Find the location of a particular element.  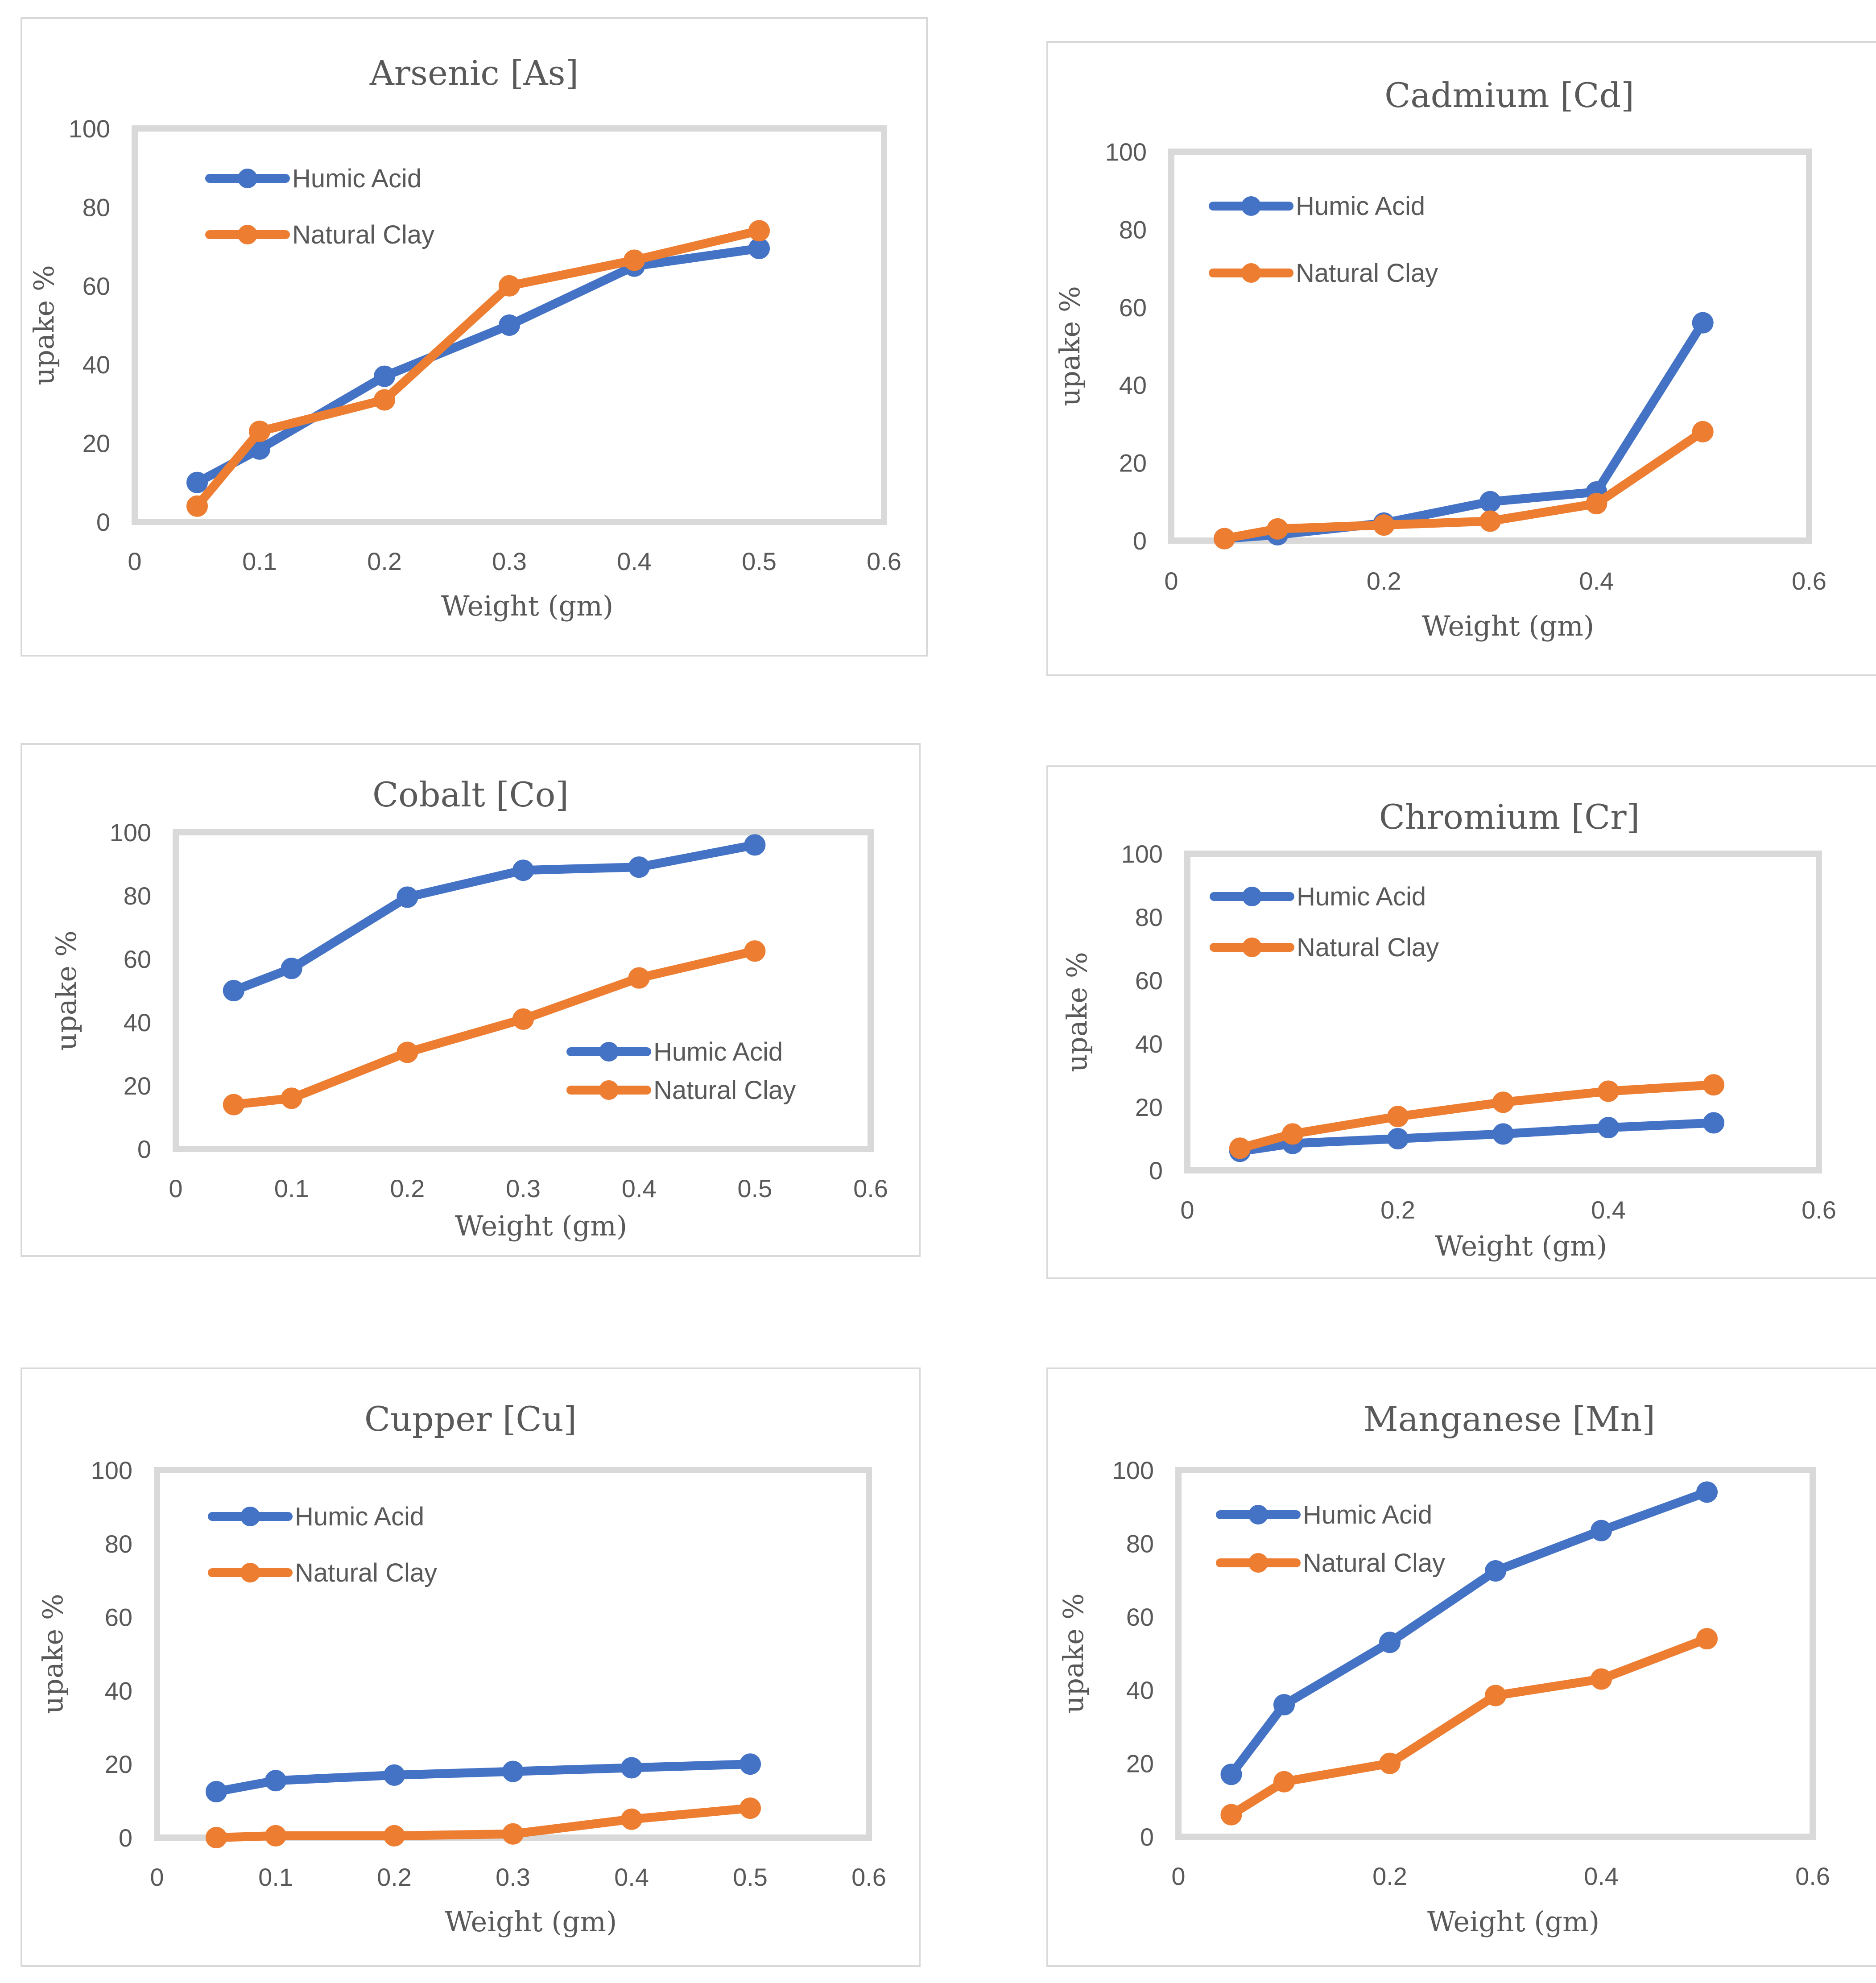

chart-title: Cobalt [Co] is located at coordinates (471, 795).